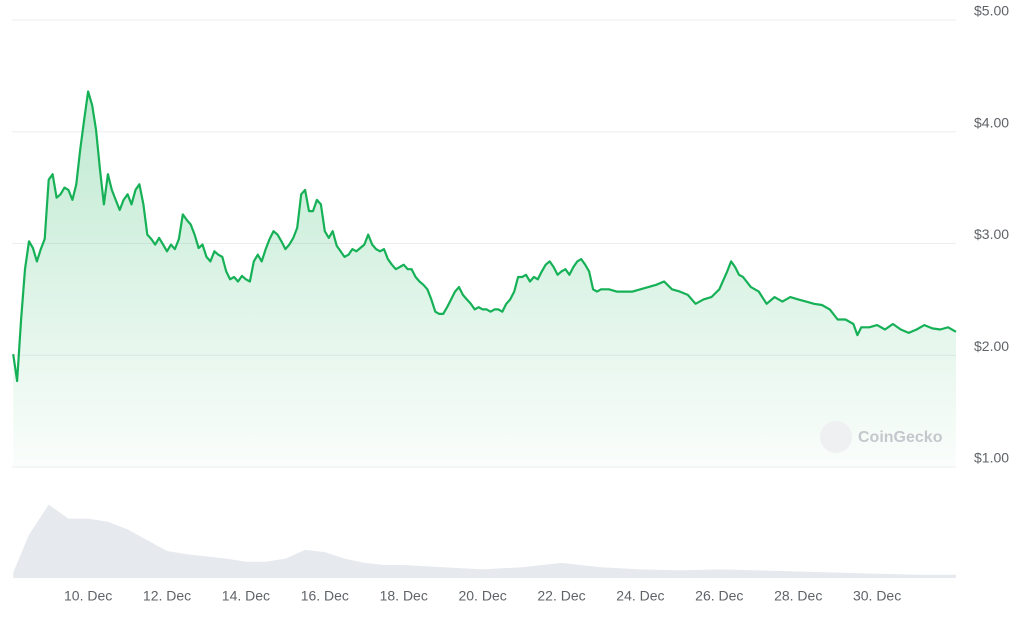  I want to click on x-tick-label: 18. Dec, so click(404, 596).